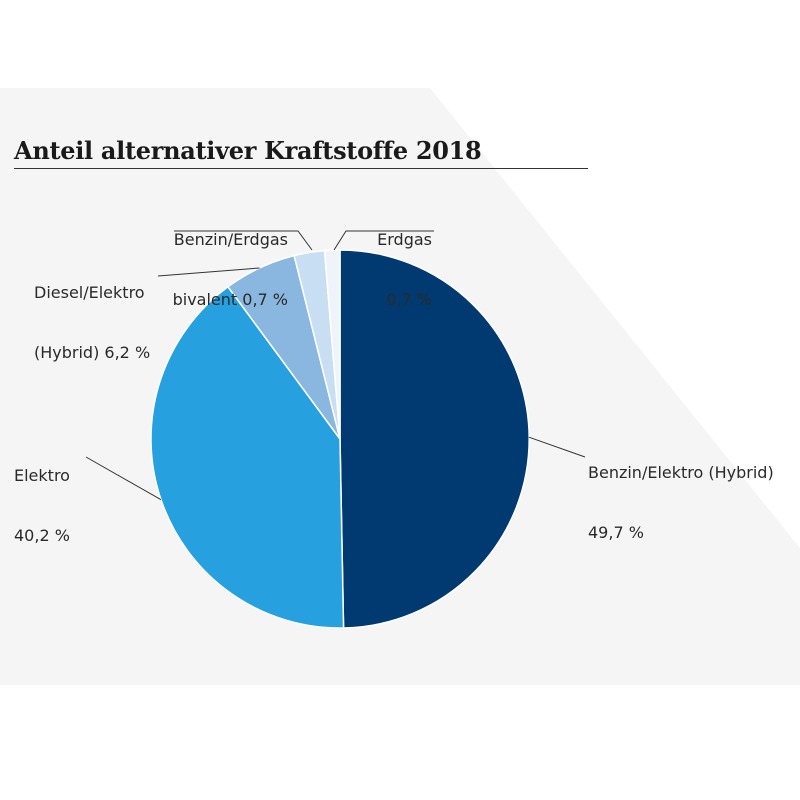 The height and width of the screenshot is (800, 800). What do you see at coordinates (243, 240) in the screenshot?
I see `leader-line-benzin-erdgas-bivalent` at bounding box center [243, 240].